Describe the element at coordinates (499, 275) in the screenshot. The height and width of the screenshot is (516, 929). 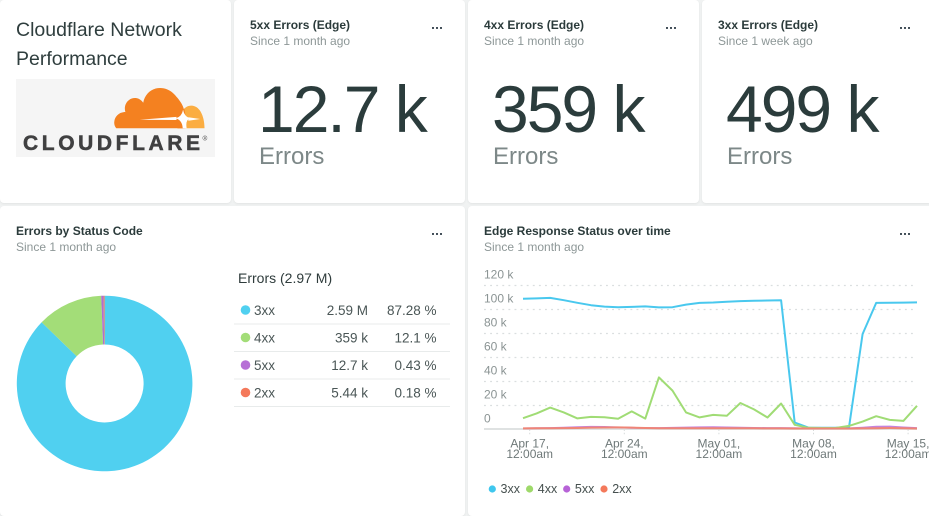
I see `svg-text: 120 k` at that location.